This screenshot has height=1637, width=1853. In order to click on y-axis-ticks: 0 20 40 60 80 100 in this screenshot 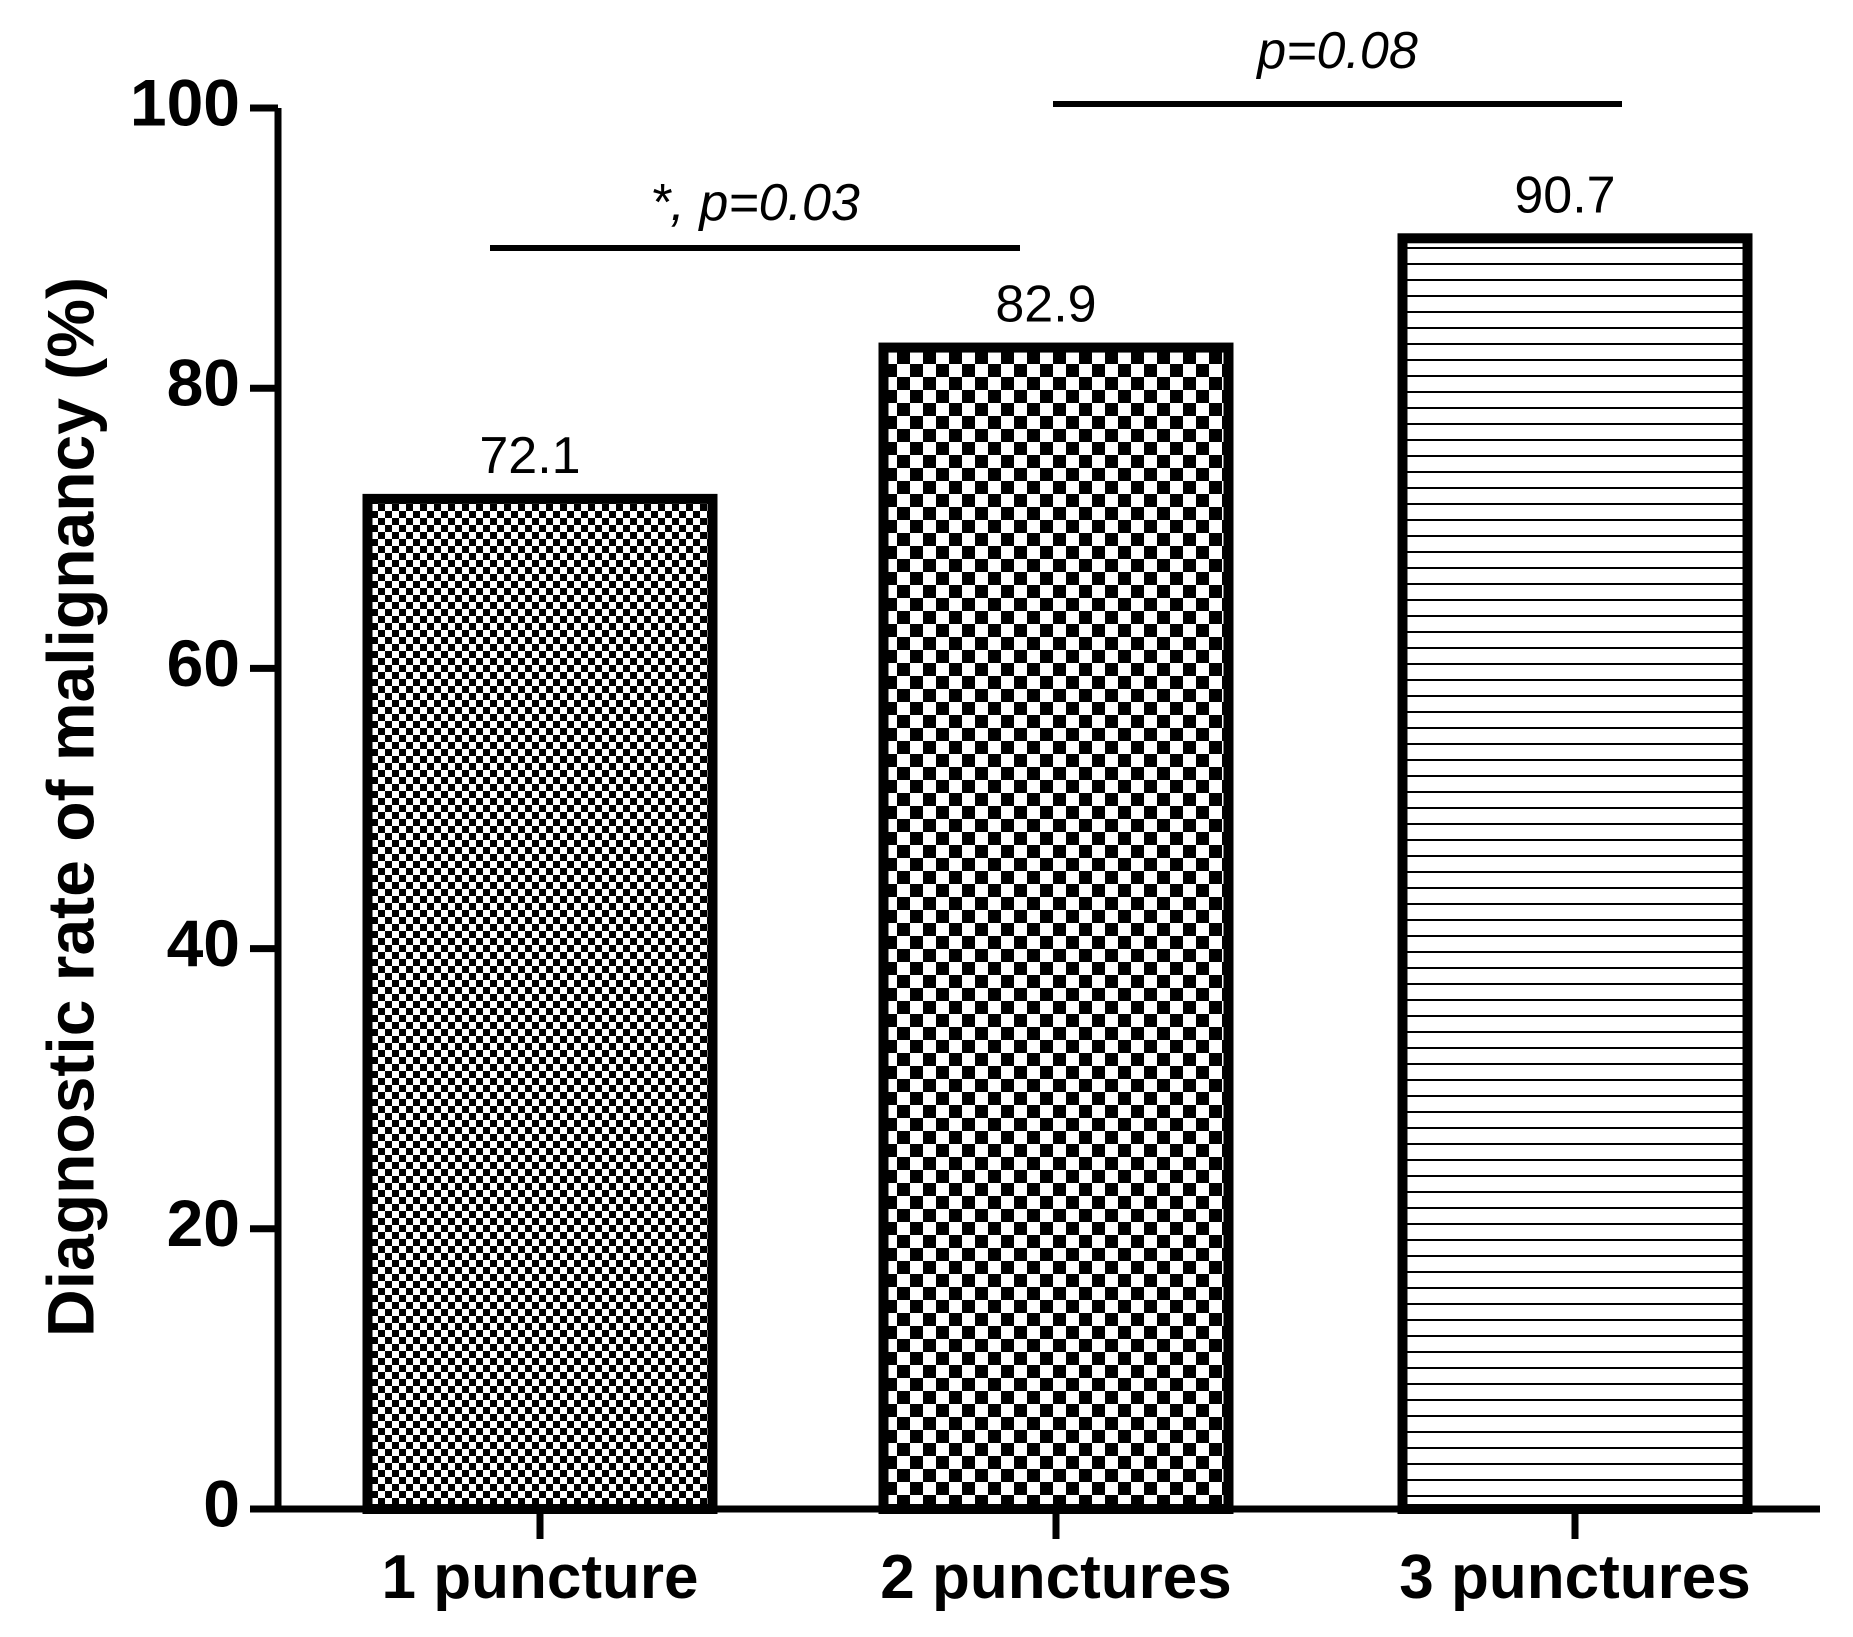, I will do `click(204, 802)`.